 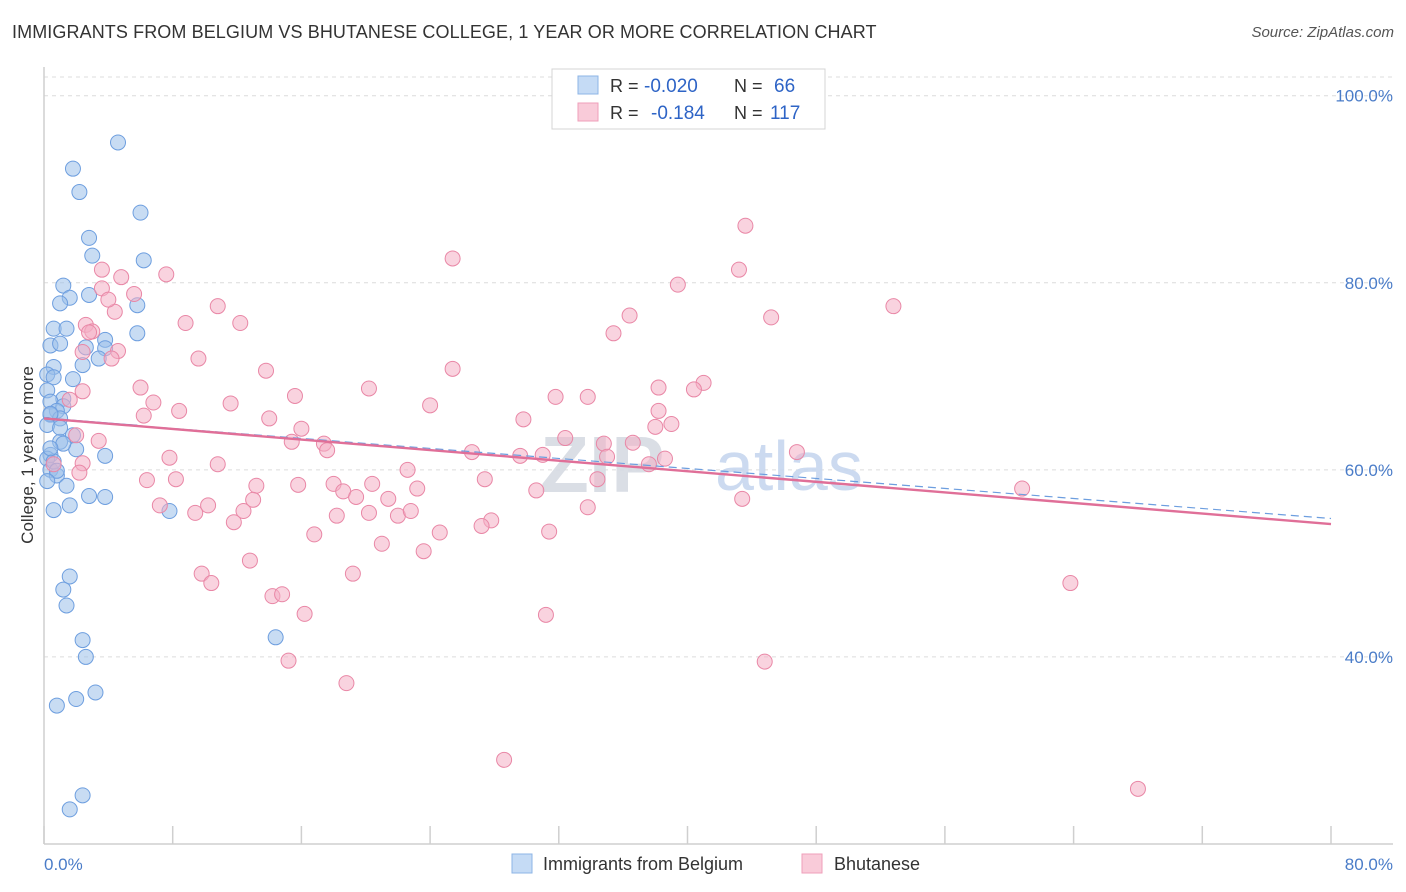 I want to click on trend-bhutanese, so click(x=687, y=471).